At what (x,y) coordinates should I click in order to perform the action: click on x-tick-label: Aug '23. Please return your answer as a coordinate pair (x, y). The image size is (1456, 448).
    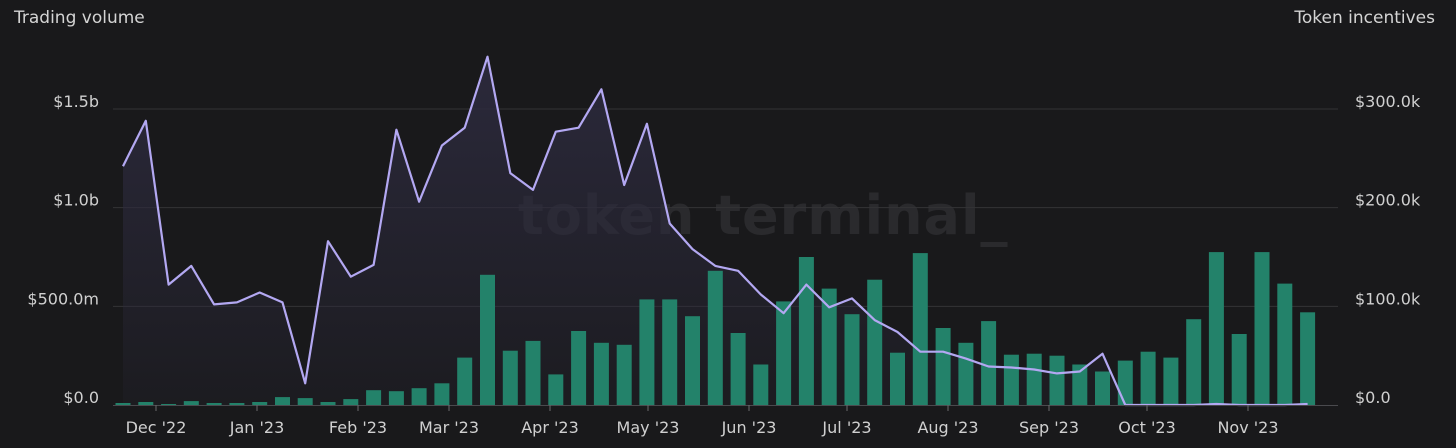
    Looking at the image, I should click on (947, 427).